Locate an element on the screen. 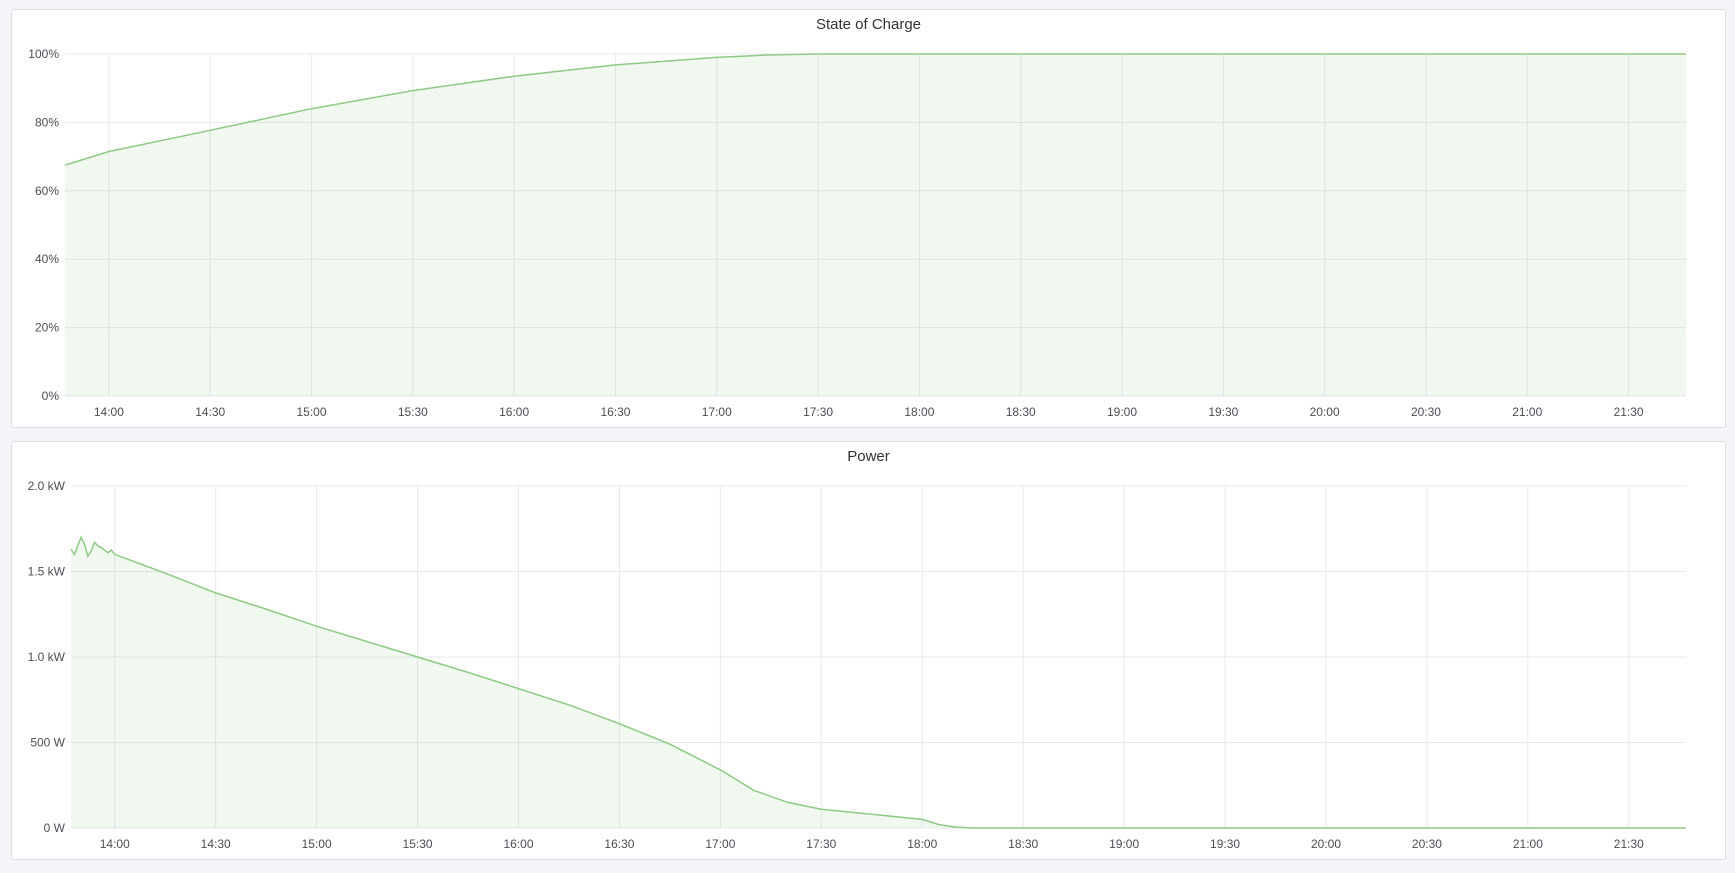 Image resolution: width=1735 pixels, height=873 pixels. y-tick-label: 500 W is located at coordinates (47, 743).